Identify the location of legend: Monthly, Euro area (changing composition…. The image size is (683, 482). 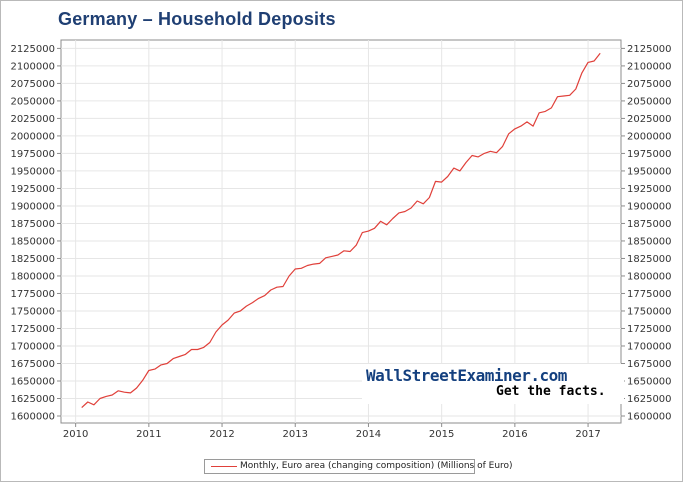
(358, 466).